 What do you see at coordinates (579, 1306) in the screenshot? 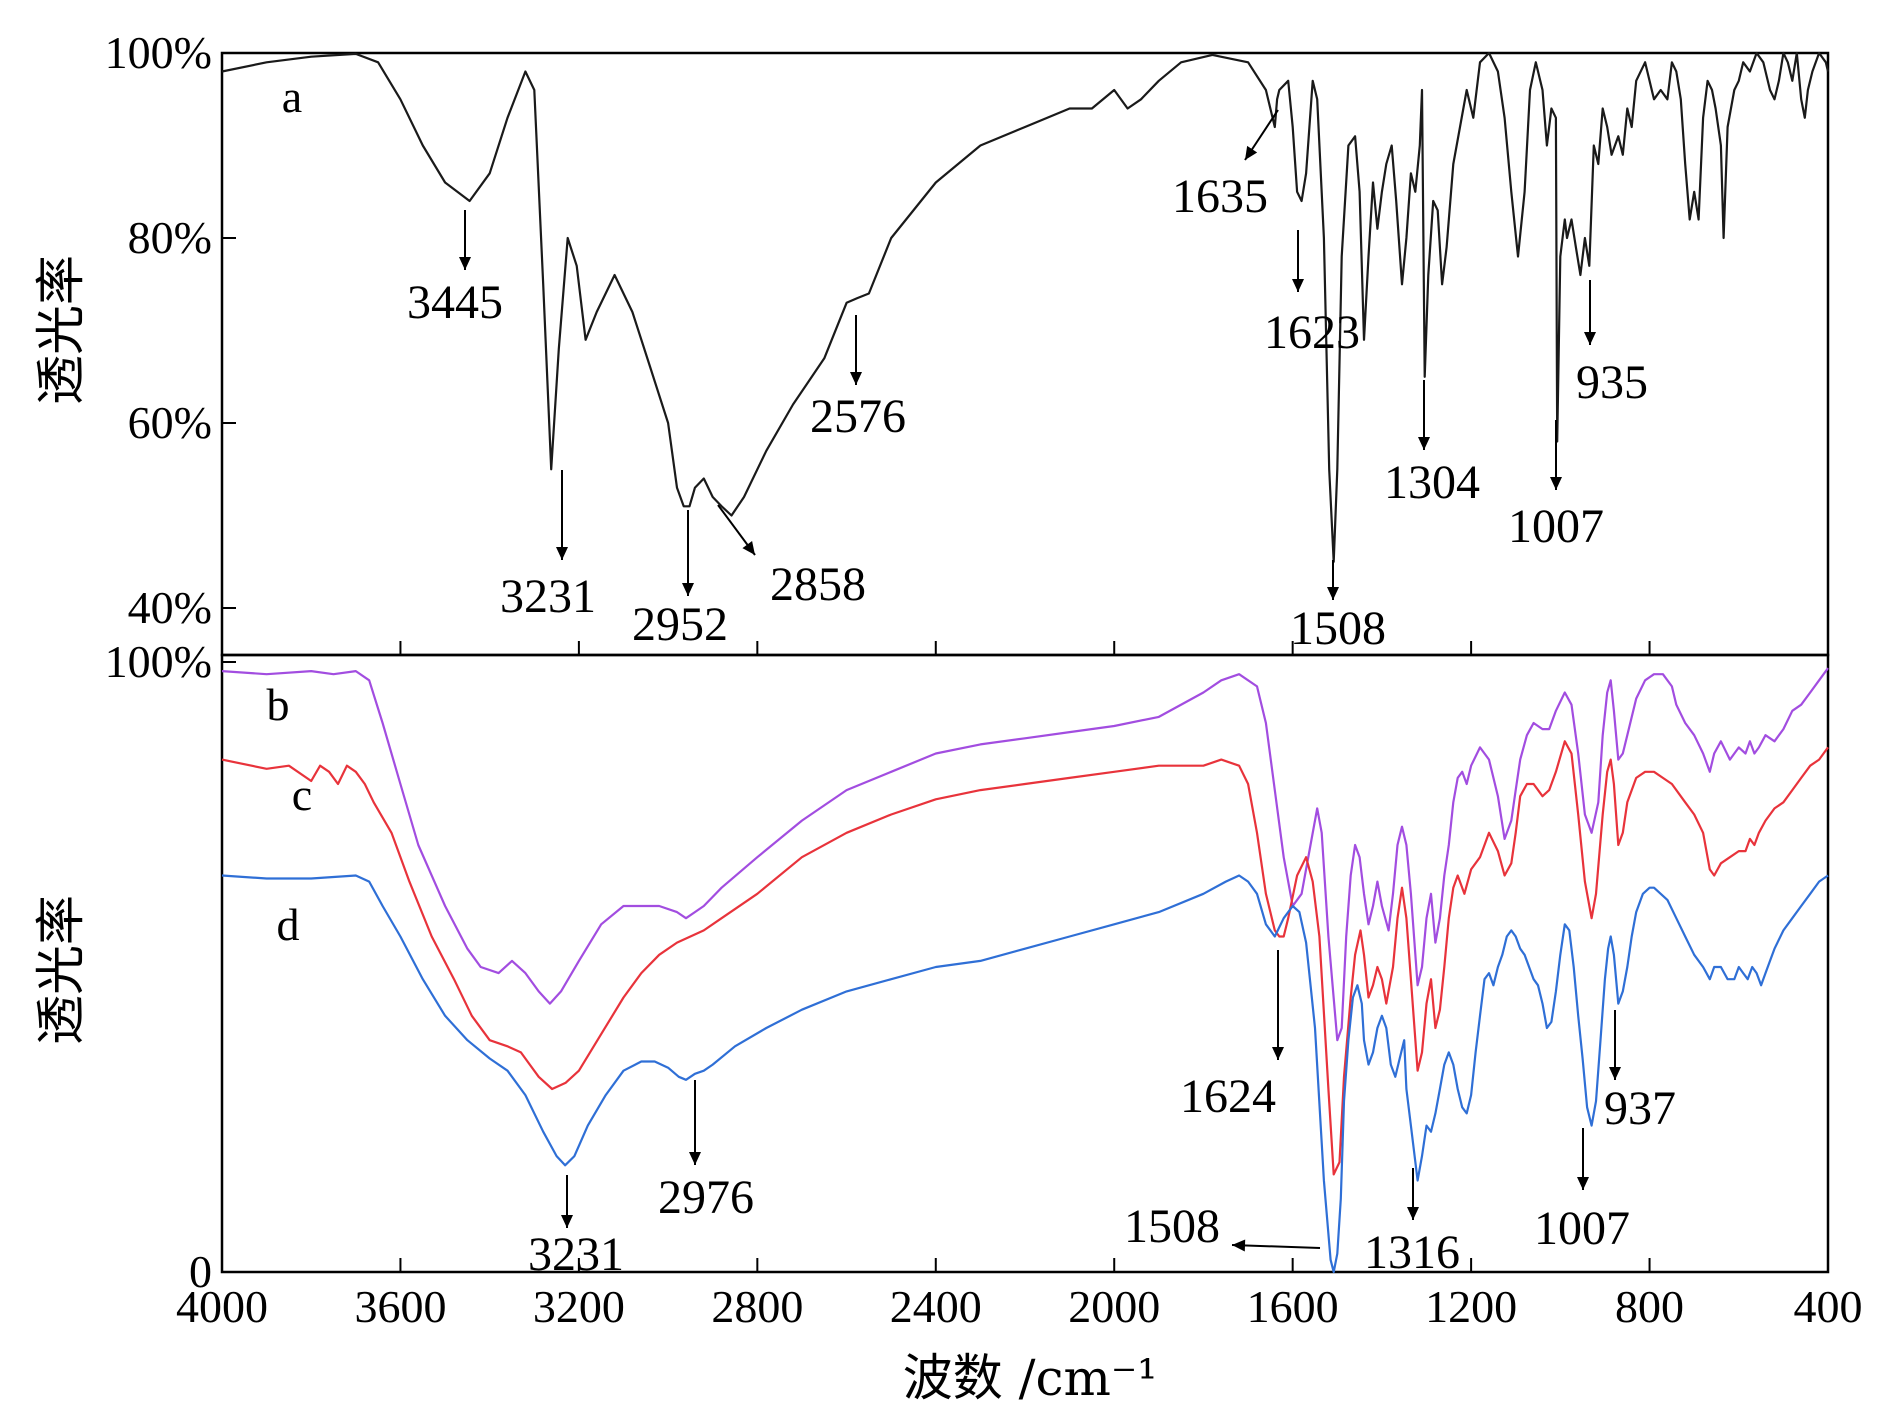
I see `x-tick-label: 3200` at bounding box center [579, 1306].